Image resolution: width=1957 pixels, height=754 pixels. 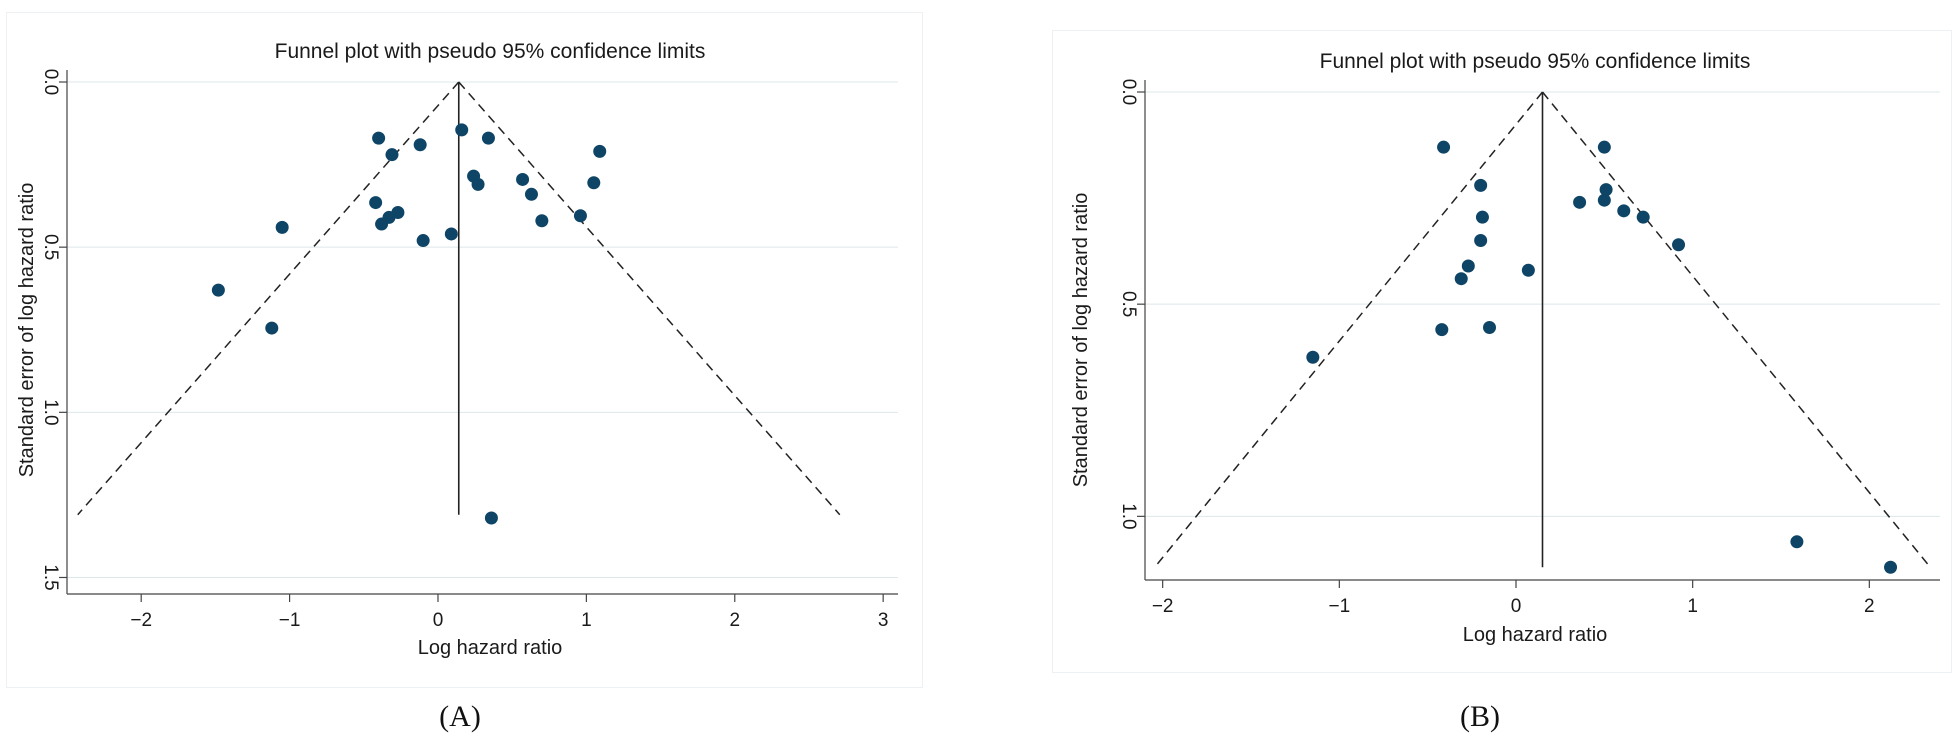 What do you see at coordinates (1480, 716) in the screenshot?
I see `panel-label-b: (B)` at bounding box center [1480, 716].